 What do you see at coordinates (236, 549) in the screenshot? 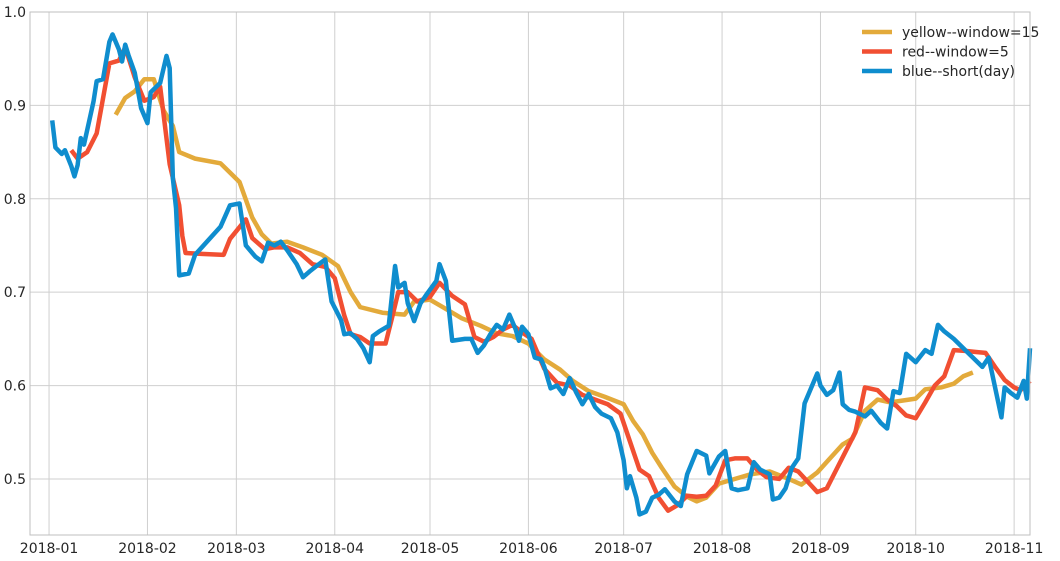
I see `x-tick-label: 2018-03` at bounding box center [236, 549].